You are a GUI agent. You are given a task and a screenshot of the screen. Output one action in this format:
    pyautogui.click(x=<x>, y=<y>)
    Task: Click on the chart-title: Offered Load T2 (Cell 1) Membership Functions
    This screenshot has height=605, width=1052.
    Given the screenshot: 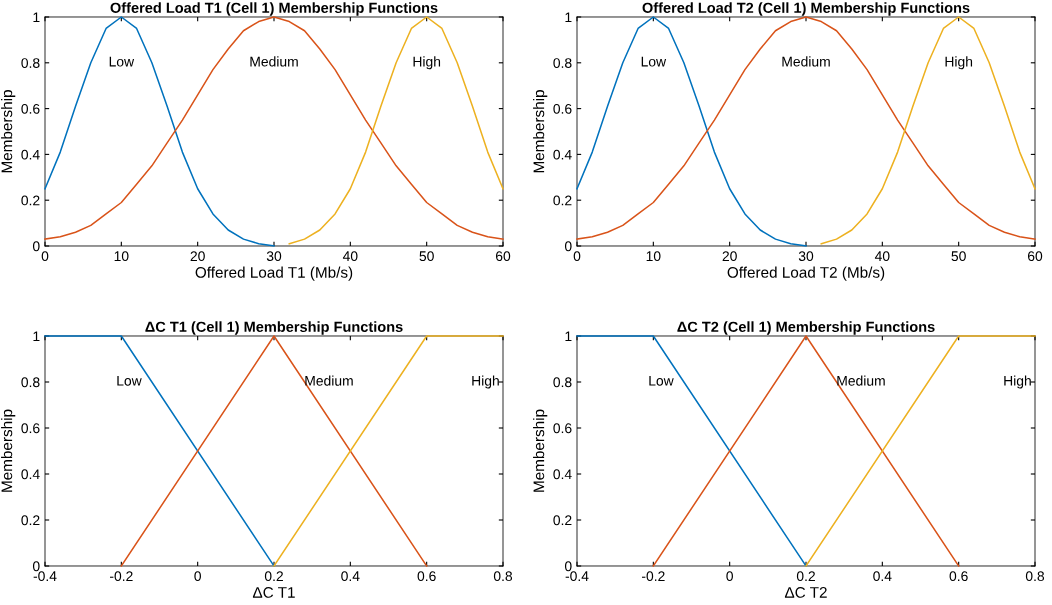 What is the action you would take?
    pyautogui.click(x=806, y=9)
    